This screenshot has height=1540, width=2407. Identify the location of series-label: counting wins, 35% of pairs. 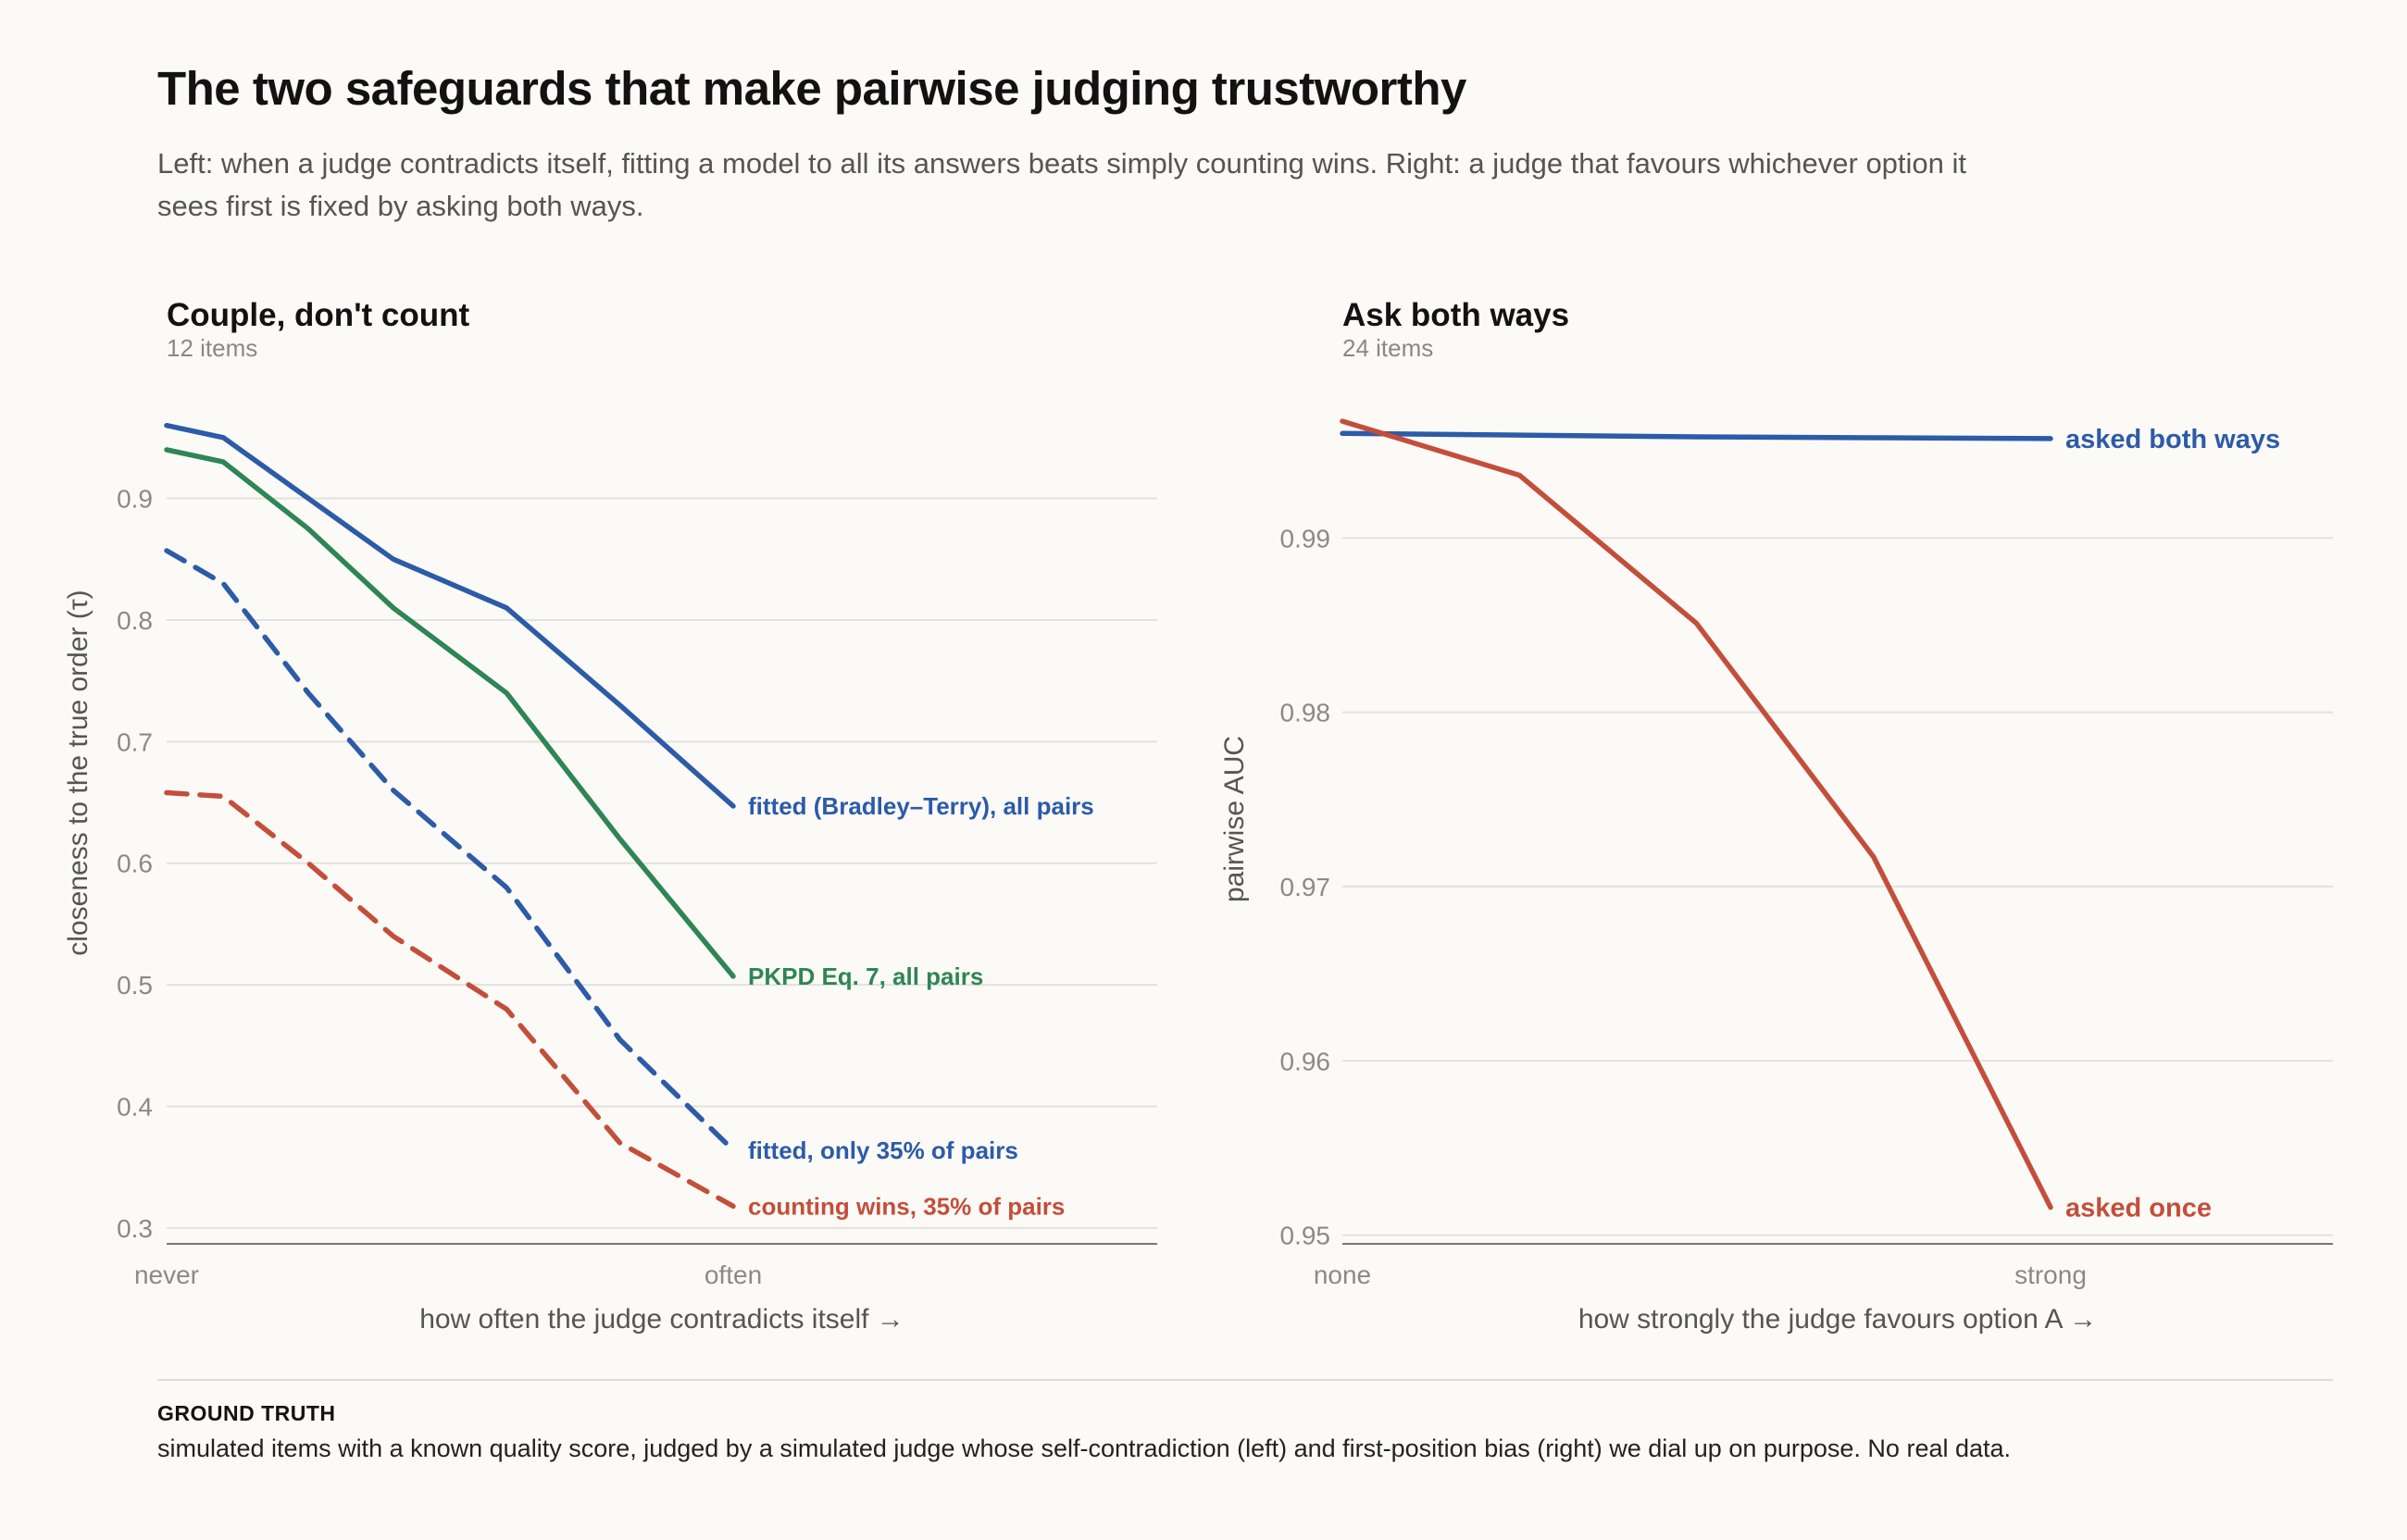
(906, 1206).